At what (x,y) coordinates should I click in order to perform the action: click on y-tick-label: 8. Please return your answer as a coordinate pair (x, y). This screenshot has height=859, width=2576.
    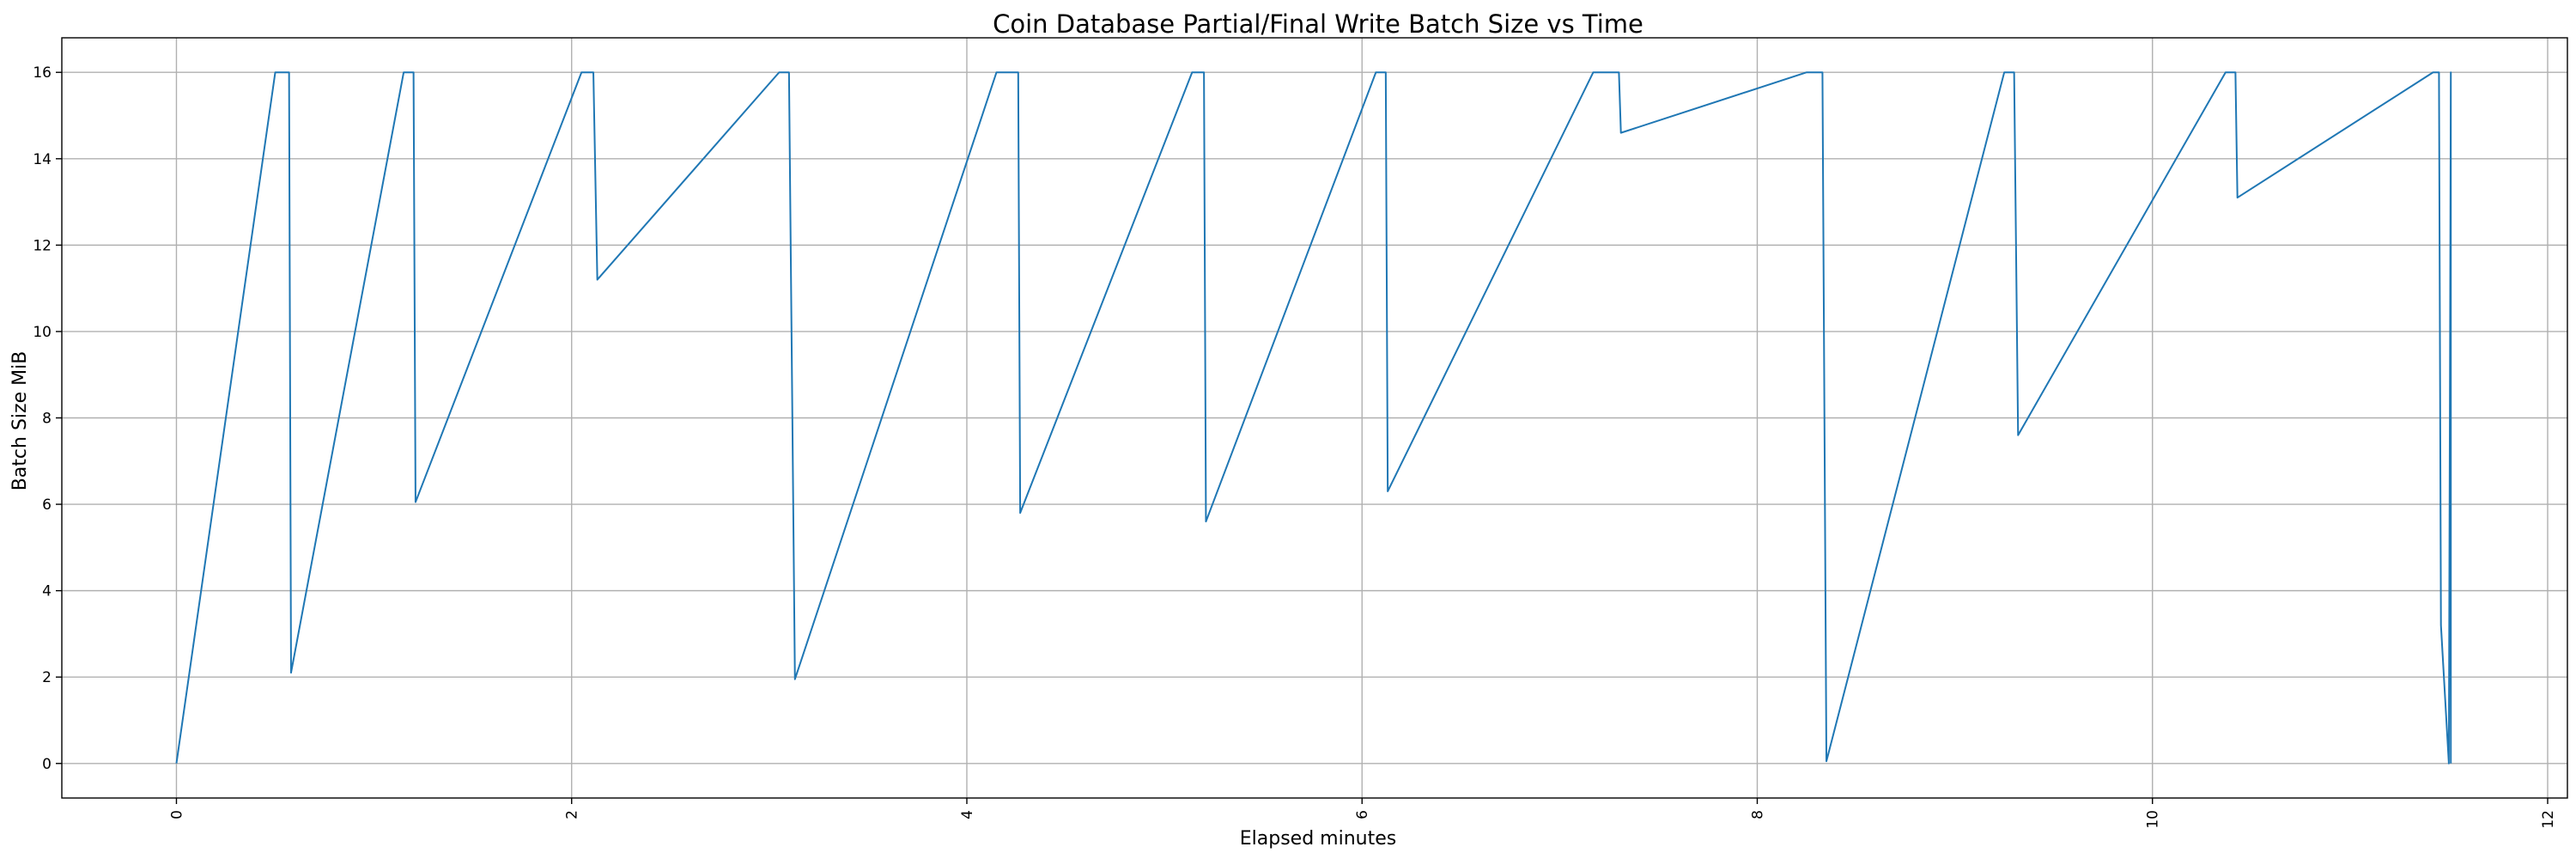
    Looking at the image, I should click on (47, 420).